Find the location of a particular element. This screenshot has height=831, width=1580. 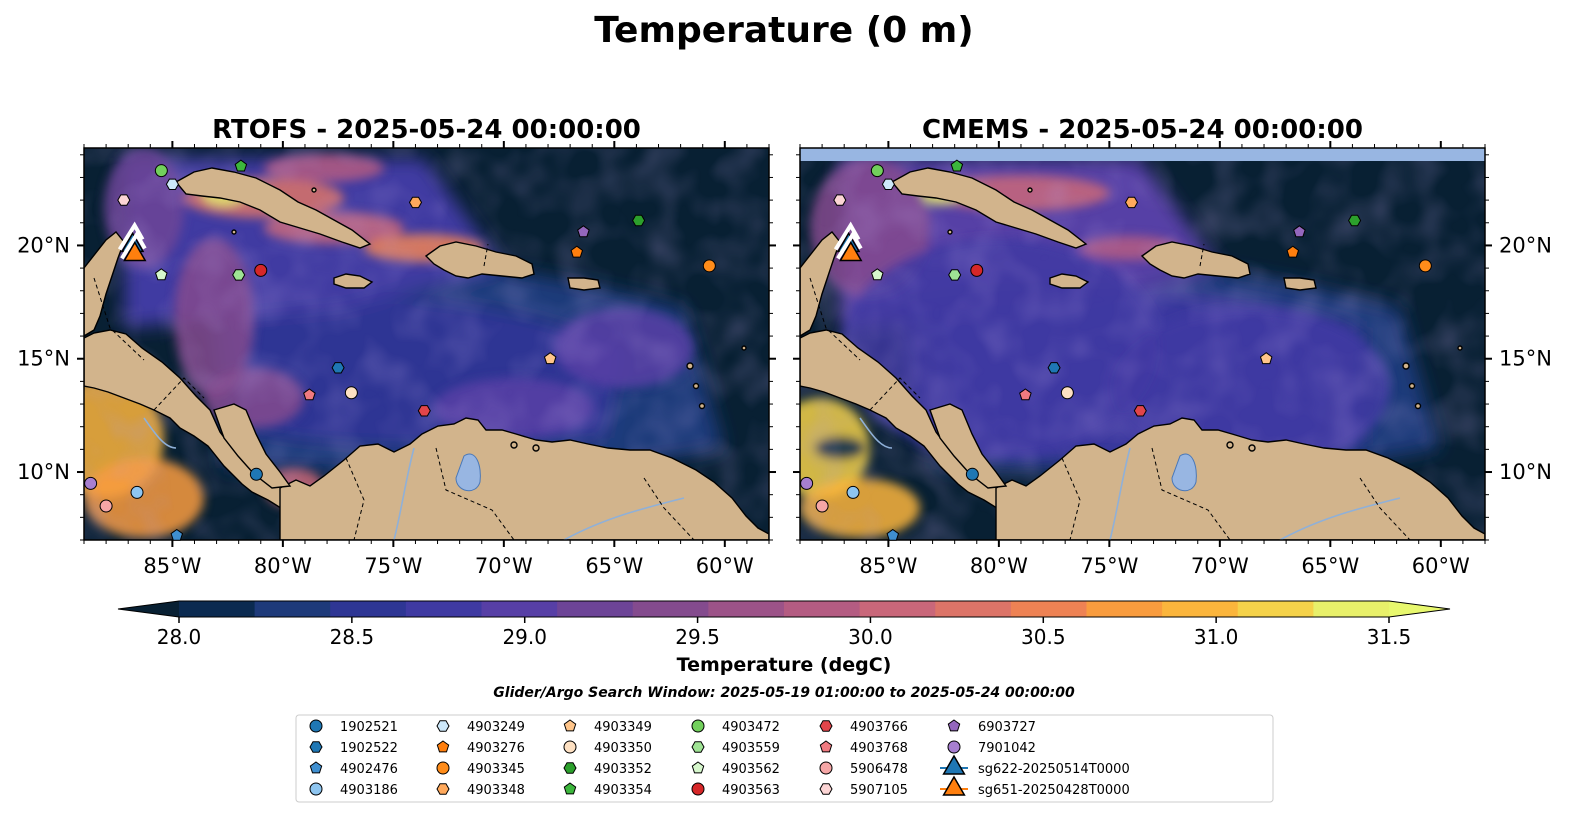

figure-title: Temperature (0 m) is located at coordinates (783, 30).